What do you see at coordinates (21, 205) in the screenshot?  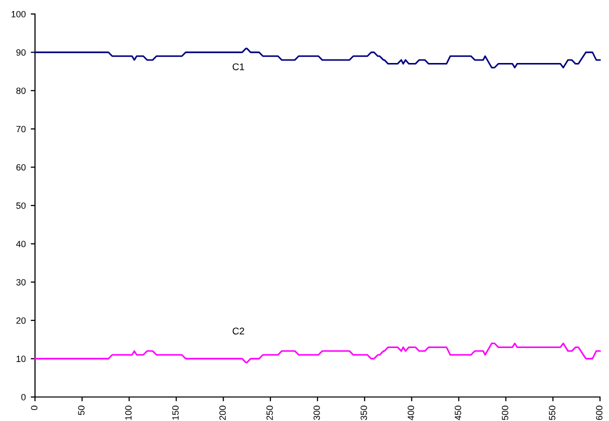 I see `y-tick-label: 50` at bounding box center [21, 205].